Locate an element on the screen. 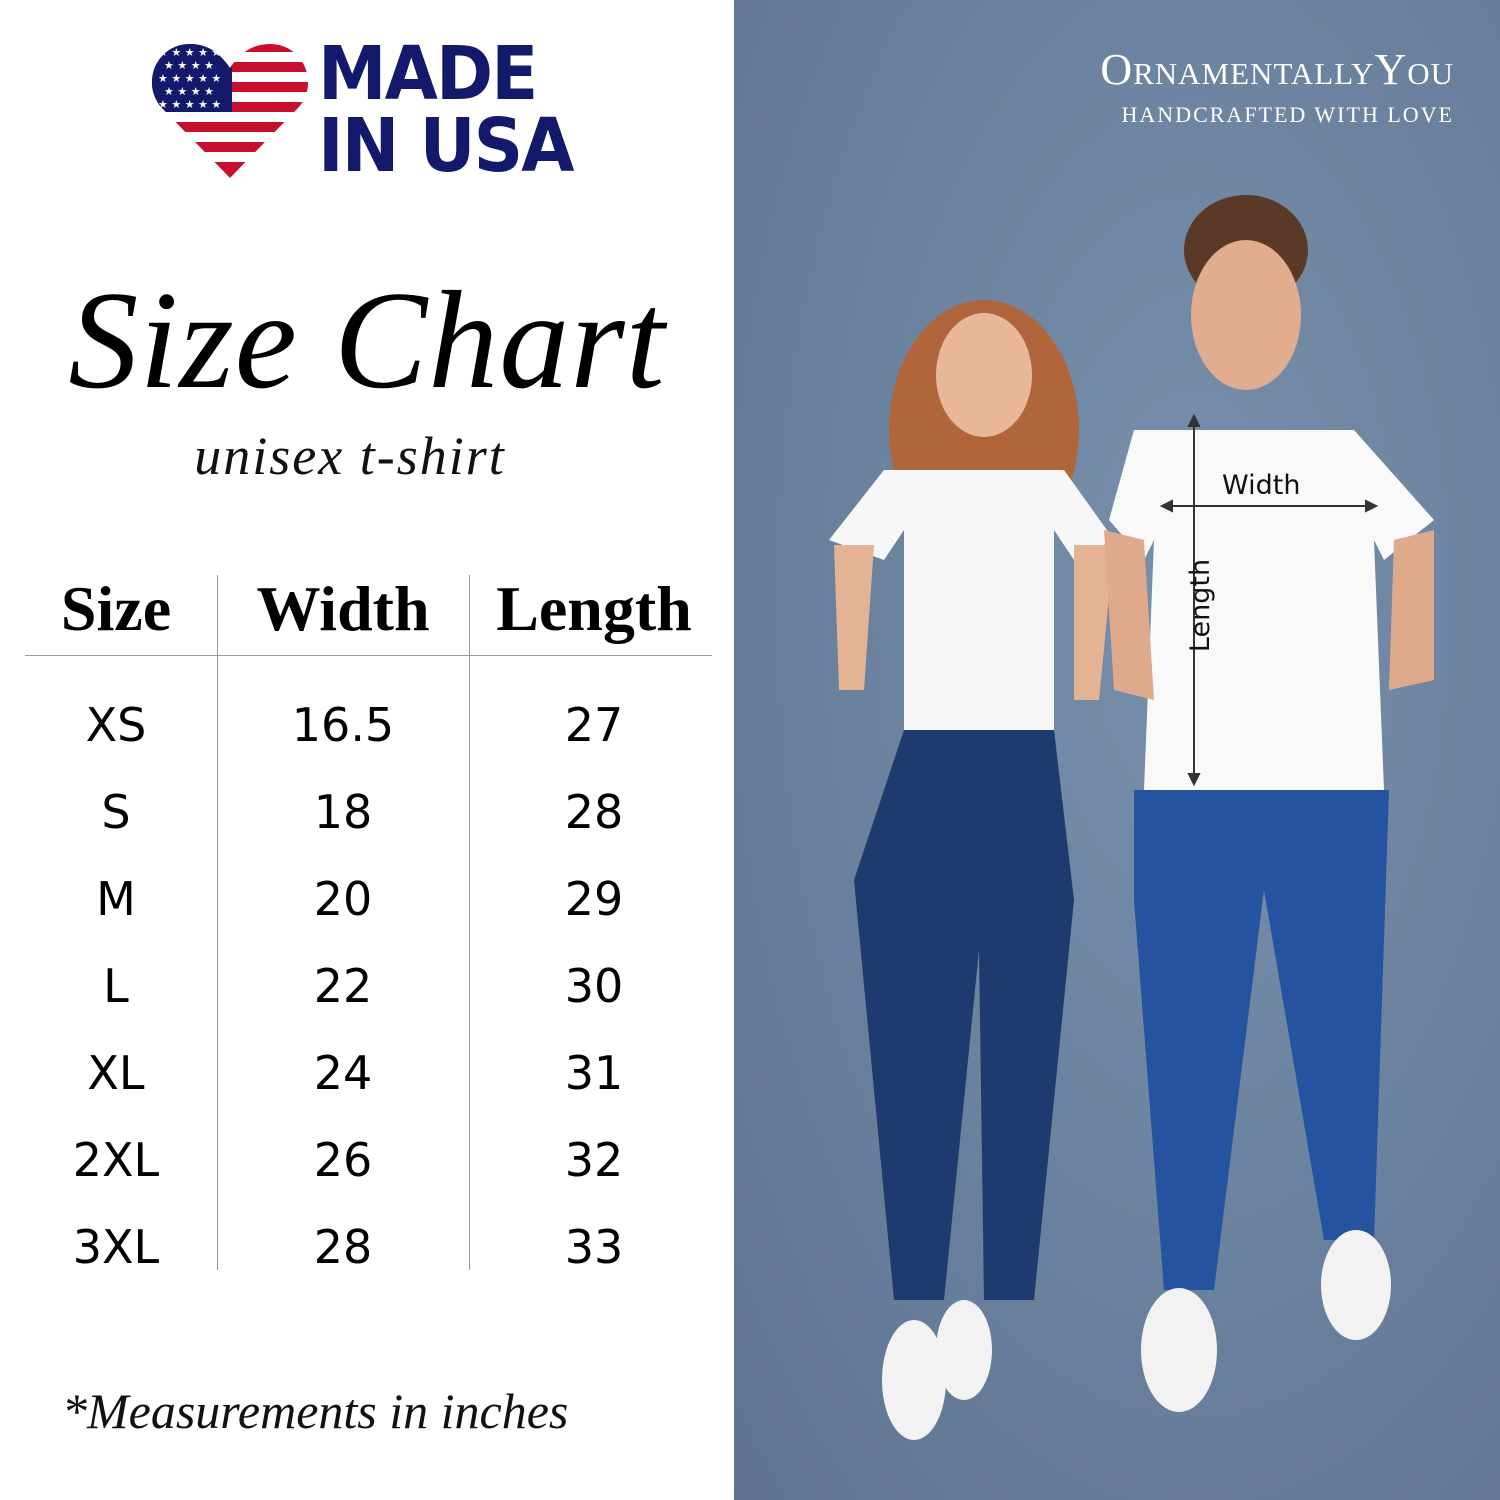 This screenshot has width=1500, height=1500. page-title: Size Chart is located at coordinates (367, 340).